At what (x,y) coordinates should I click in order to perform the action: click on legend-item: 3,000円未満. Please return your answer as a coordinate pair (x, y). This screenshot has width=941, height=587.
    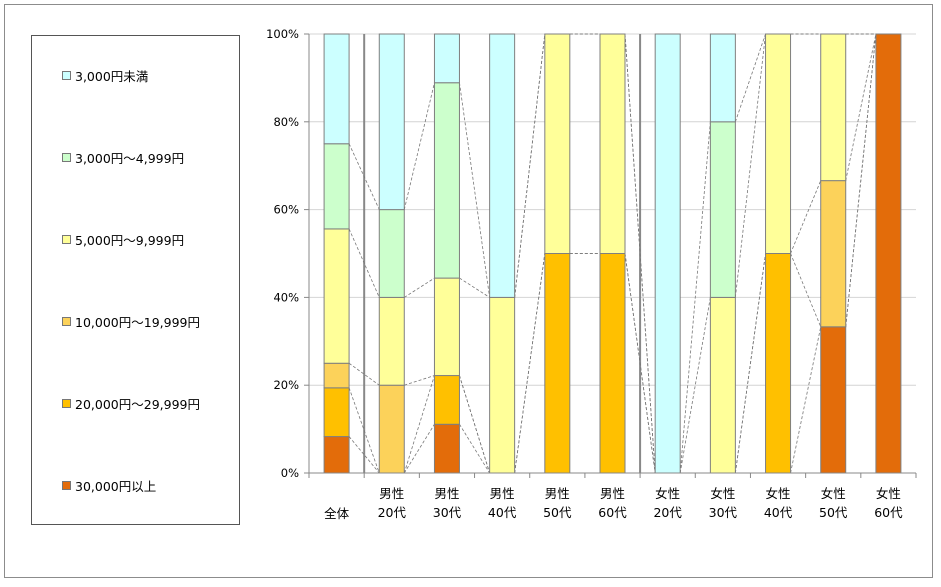
    Looking at the image, I should click on (105, 75).